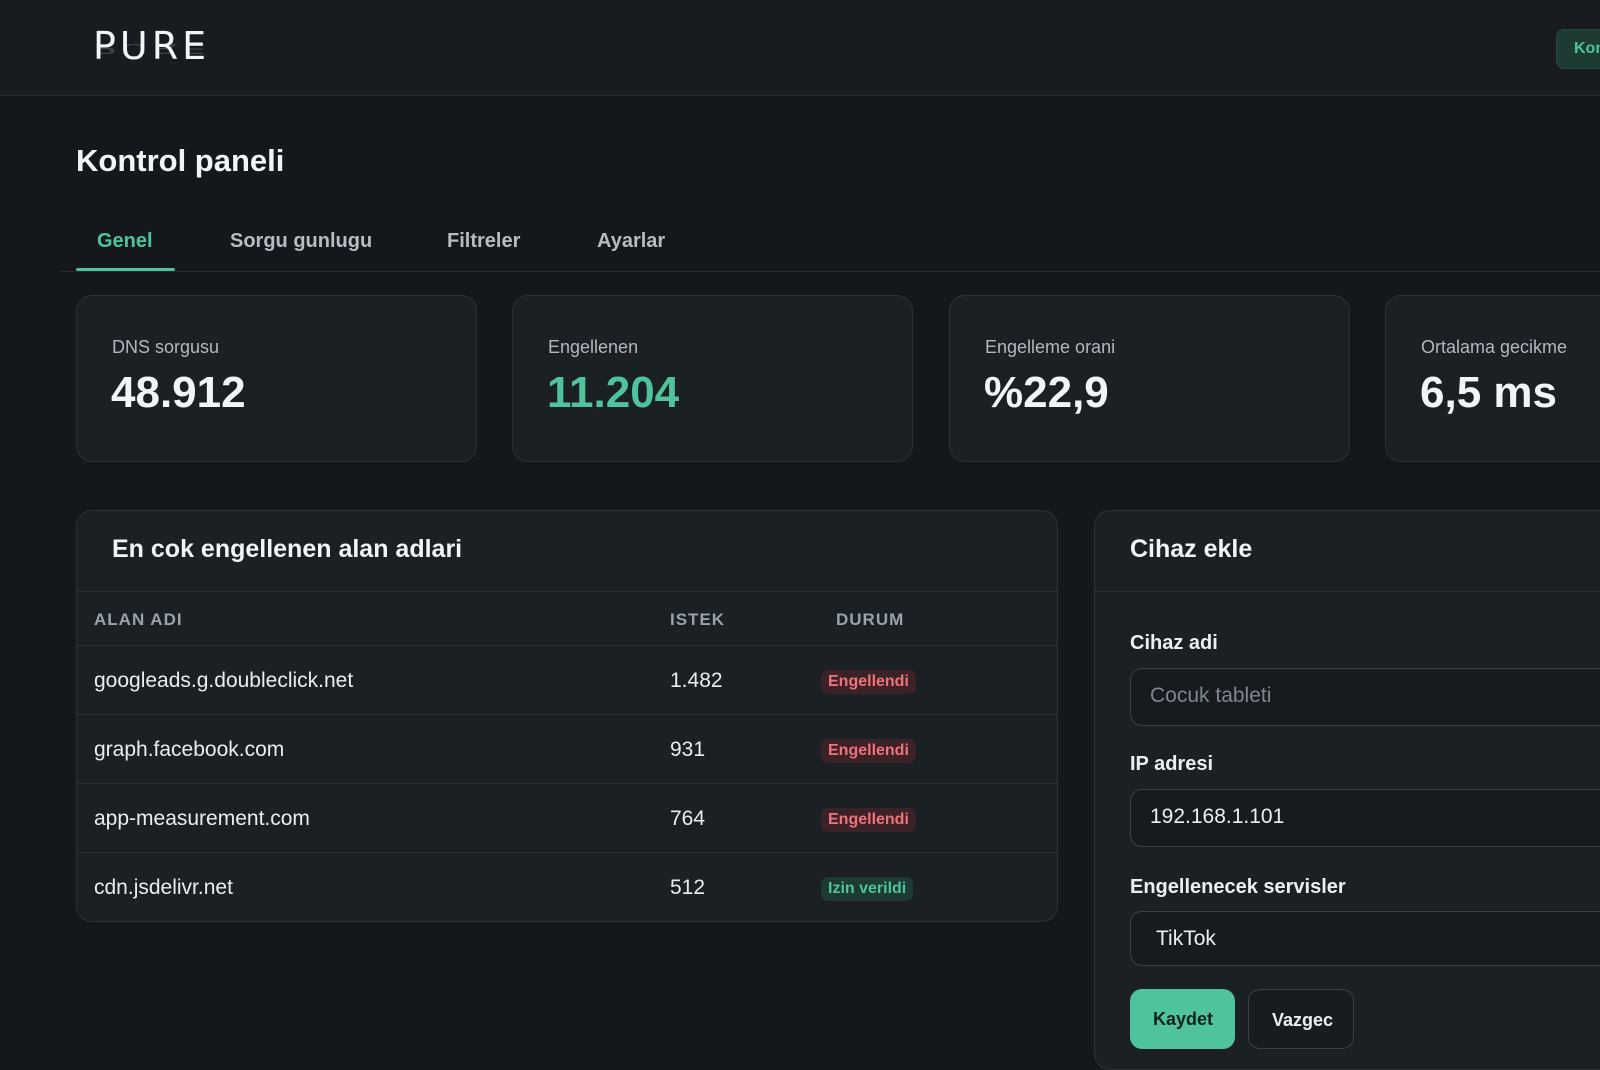 This screenshot has height=1070, width=1600. Describe the element at coordinates (1182, 1019) in the screenshot. I see `save-button: Kaydet` at that location.